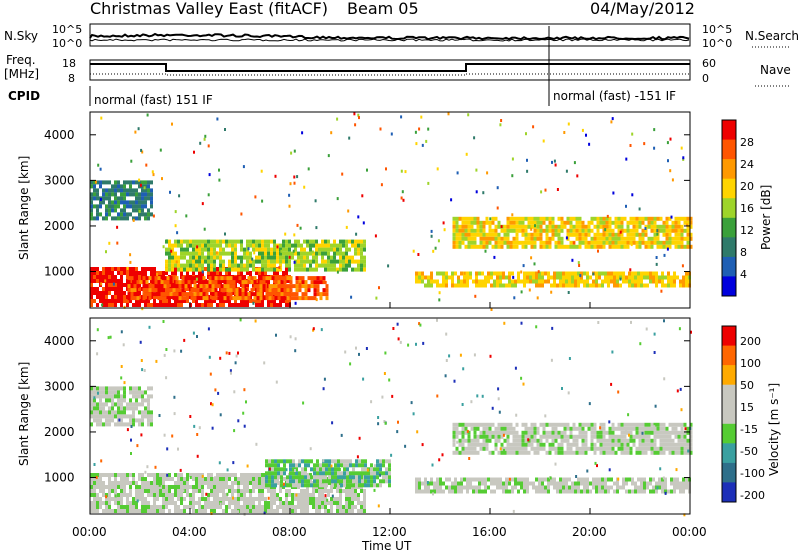 Image resolution: width=800 pixels, height=554 pixels. Describe the element at coordinates (389, 40) in the screenshot. I see `nsearch-line` at that location.